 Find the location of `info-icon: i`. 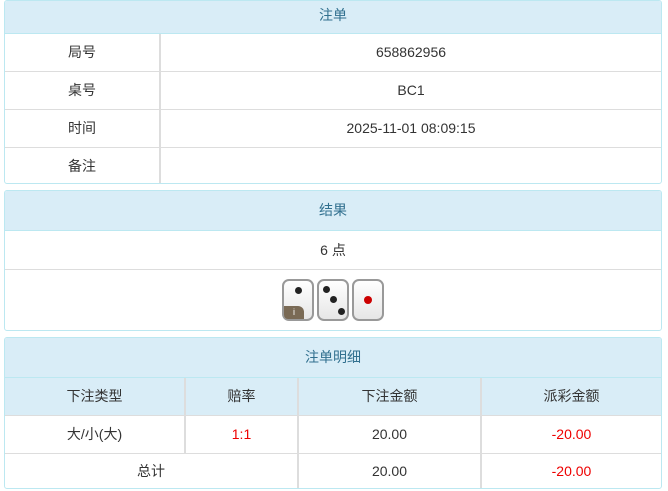

info-icon: i is located at coordinates (294, 312).